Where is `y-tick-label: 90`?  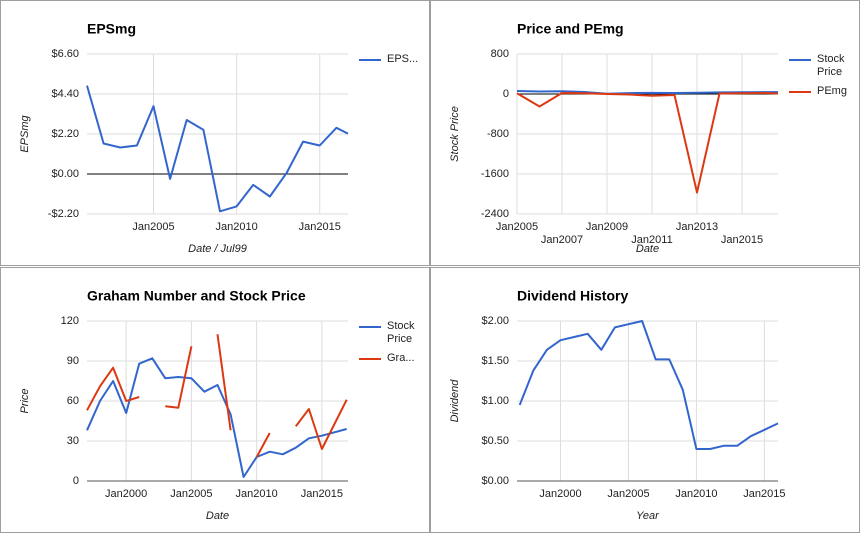
y-tick-label: 90 is located at coordinates (73, 361).